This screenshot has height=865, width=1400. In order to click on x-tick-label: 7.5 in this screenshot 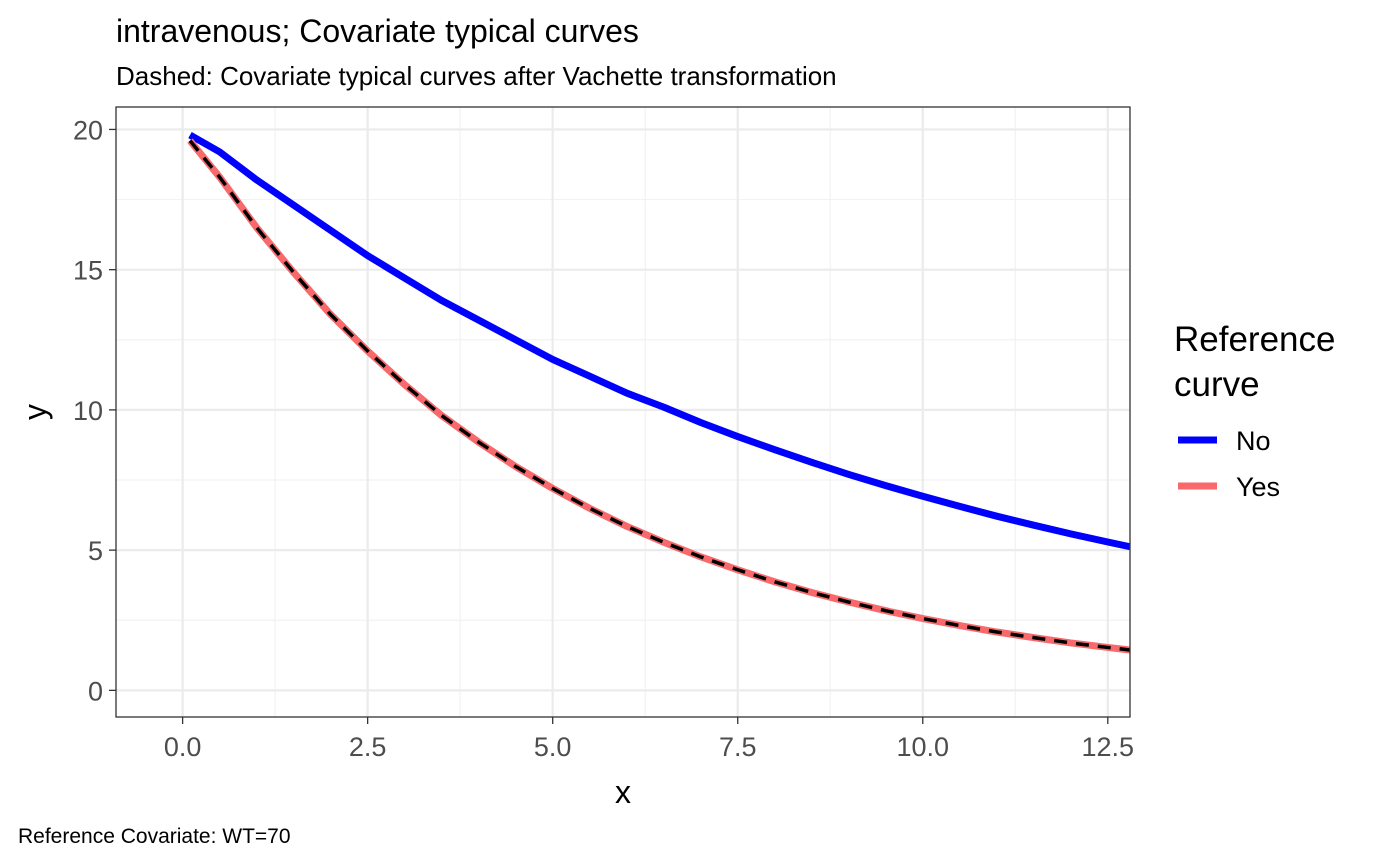, I will do `click(738, 747)`.